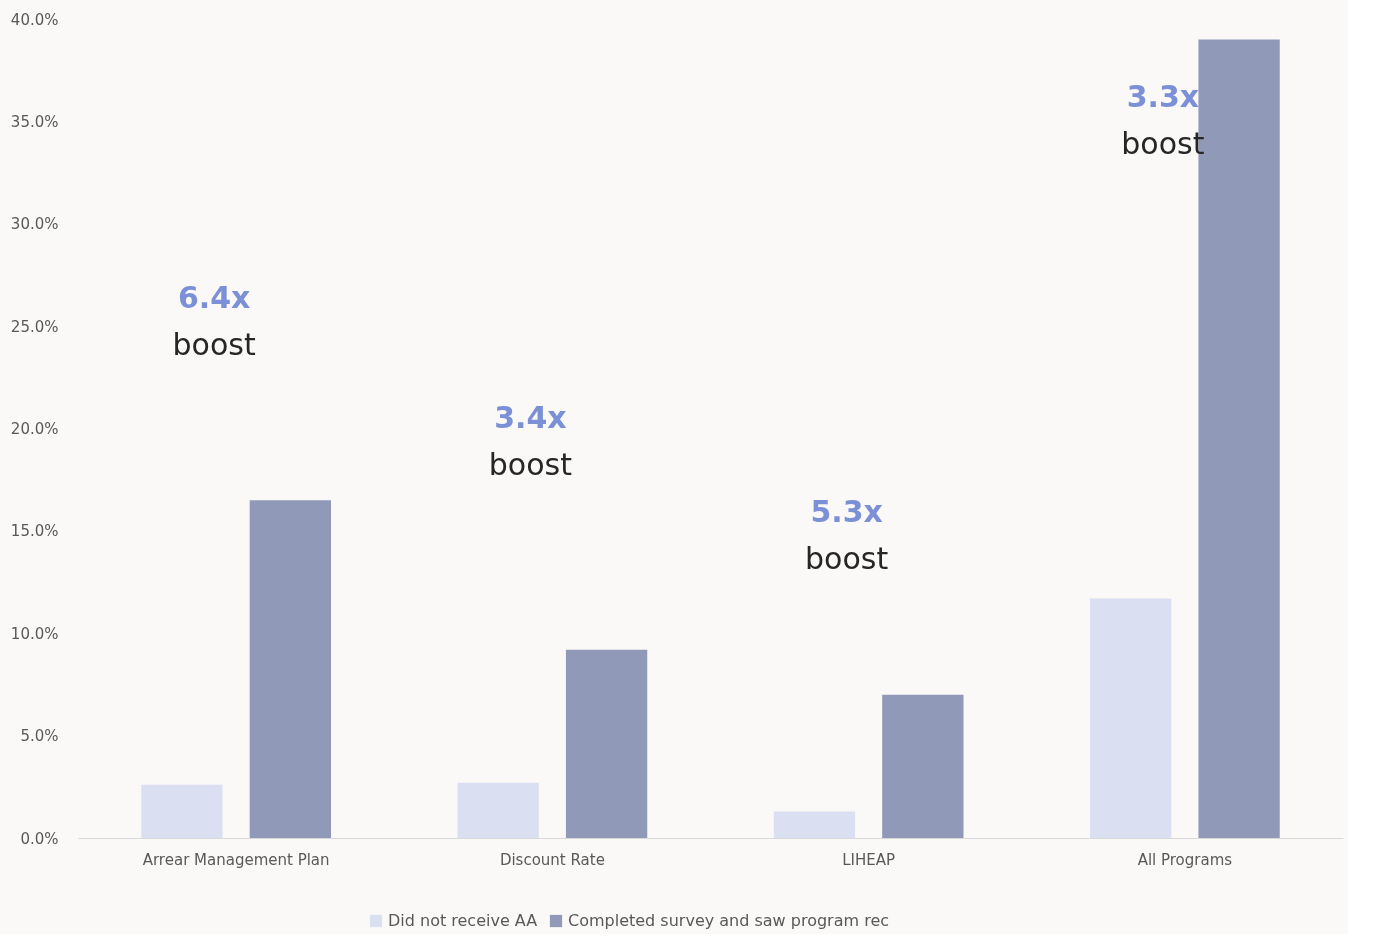 This screenshot has height=936, width=1379. I want to click on annotation: 3.3x, so click(1163, 96).